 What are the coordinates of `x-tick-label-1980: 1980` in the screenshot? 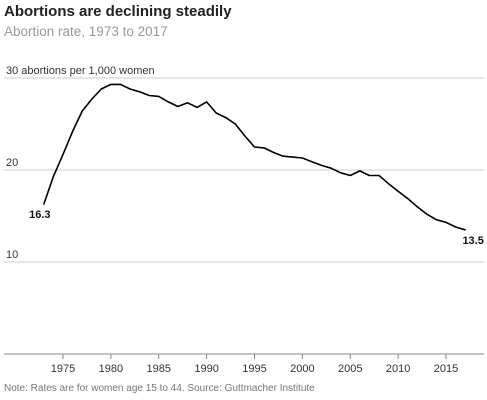 It's located at (111, 369).